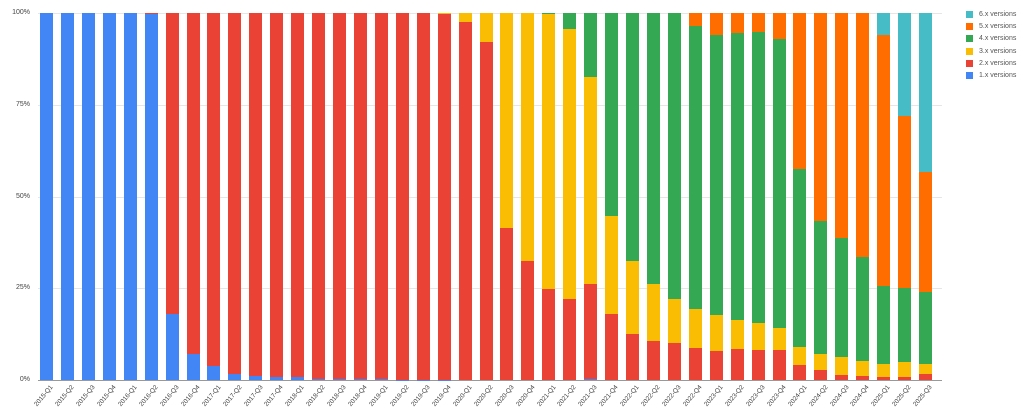 The image size is (1024, 414). Describe the element at coordinates (926, 196) in the screenshot. I see `bar-2025-Q3` at that location.